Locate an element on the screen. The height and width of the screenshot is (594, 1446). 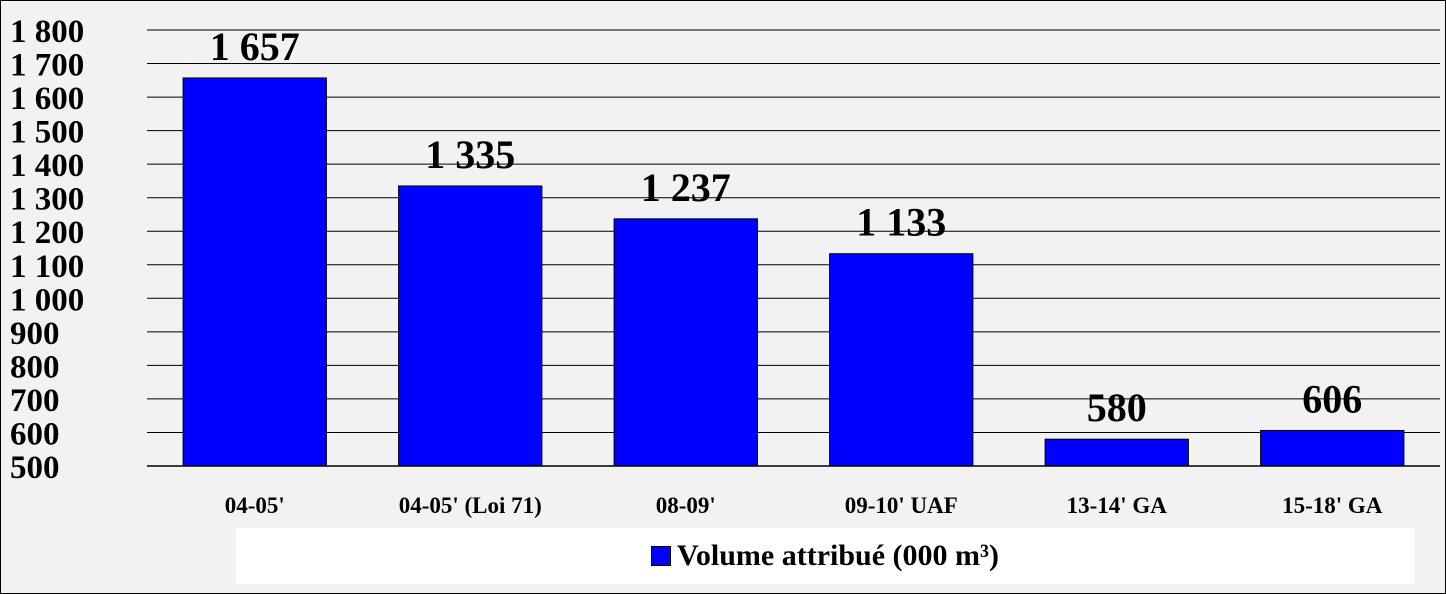
x-tick-label: 04-05' is located at coordinates (255, 505).